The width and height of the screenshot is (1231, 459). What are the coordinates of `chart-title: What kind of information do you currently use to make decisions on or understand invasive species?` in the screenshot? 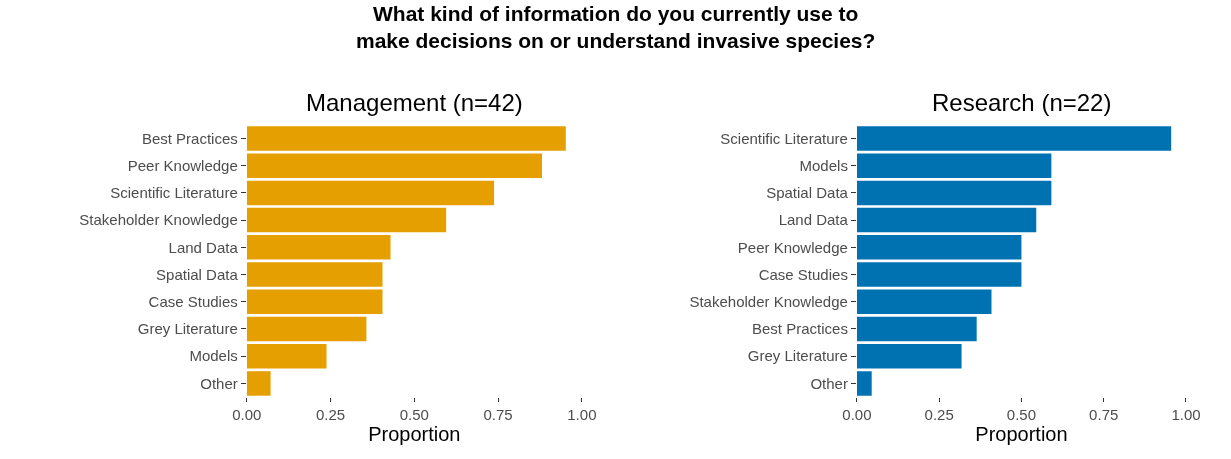 It's located at (616, 27).